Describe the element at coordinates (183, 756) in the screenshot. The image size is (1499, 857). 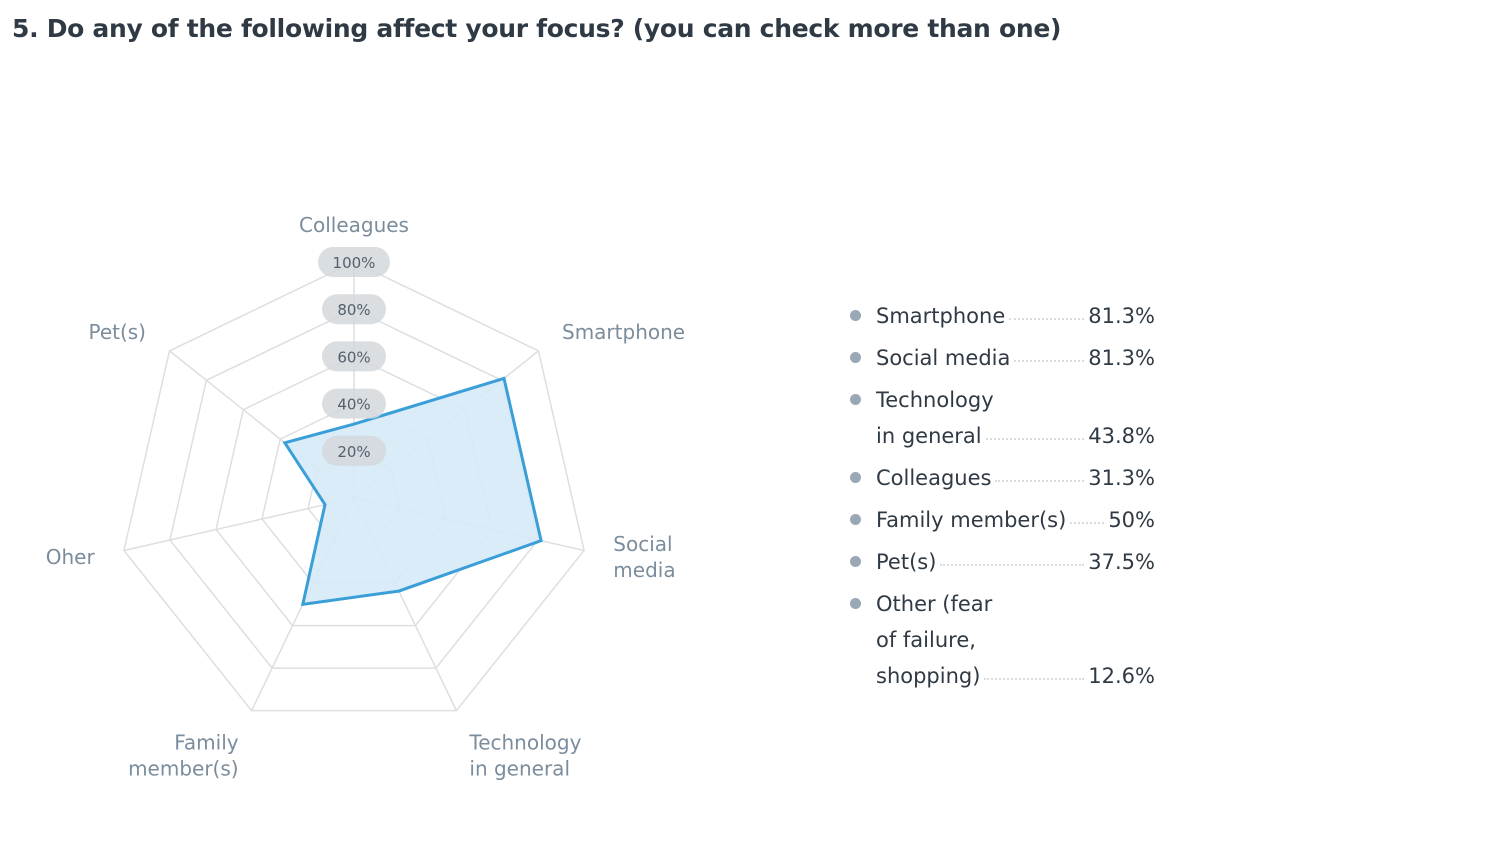
I see `axis-label: Family member(s)` at that location.